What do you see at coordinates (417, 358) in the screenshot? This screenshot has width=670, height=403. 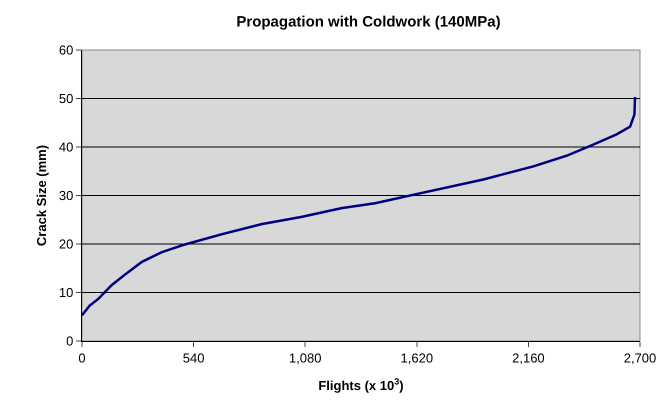 I see `x-tick-label: 1,620` at bounding box center [417, 358].